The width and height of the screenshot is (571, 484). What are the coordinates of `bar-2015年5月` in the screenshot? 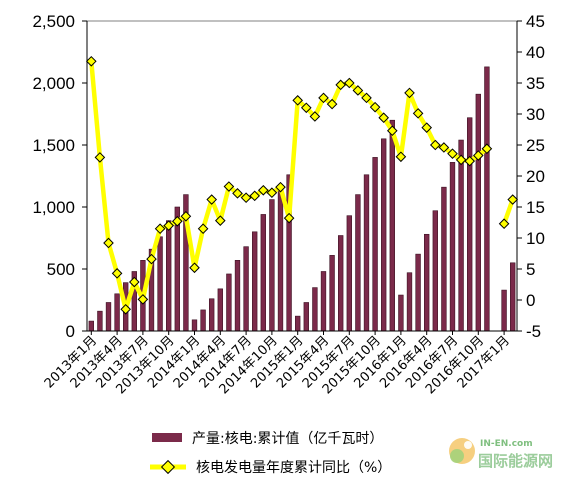 It's located at (332, 293).